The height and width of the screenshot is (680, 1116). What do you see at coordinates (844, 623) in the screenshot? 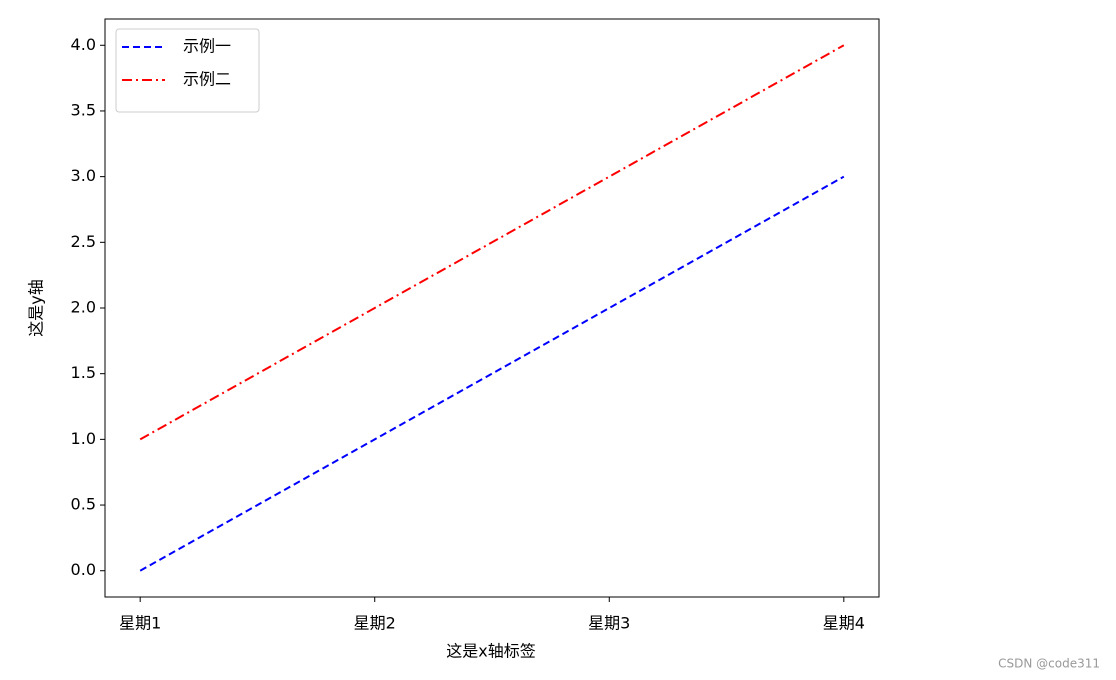
I see `x-tick-label: 星期4` at bounding box center [844, 623].